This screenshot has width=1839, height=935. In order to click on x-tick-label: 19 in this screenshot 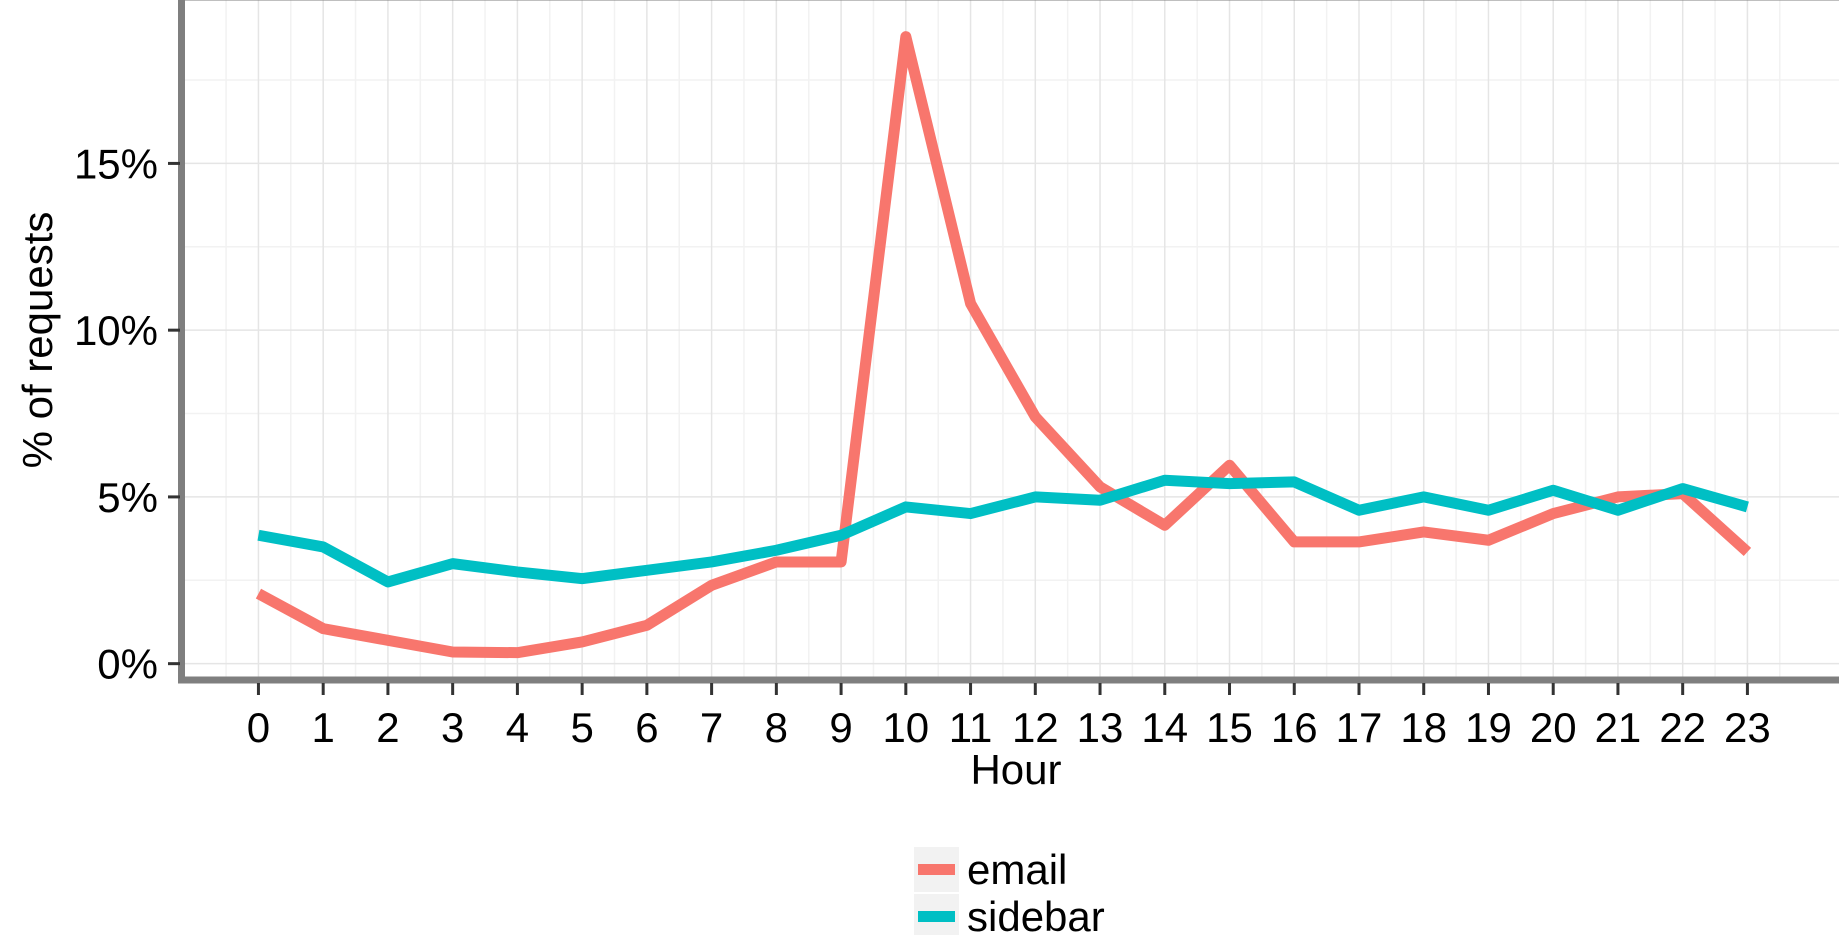, I will do `click(1488, 727)`.